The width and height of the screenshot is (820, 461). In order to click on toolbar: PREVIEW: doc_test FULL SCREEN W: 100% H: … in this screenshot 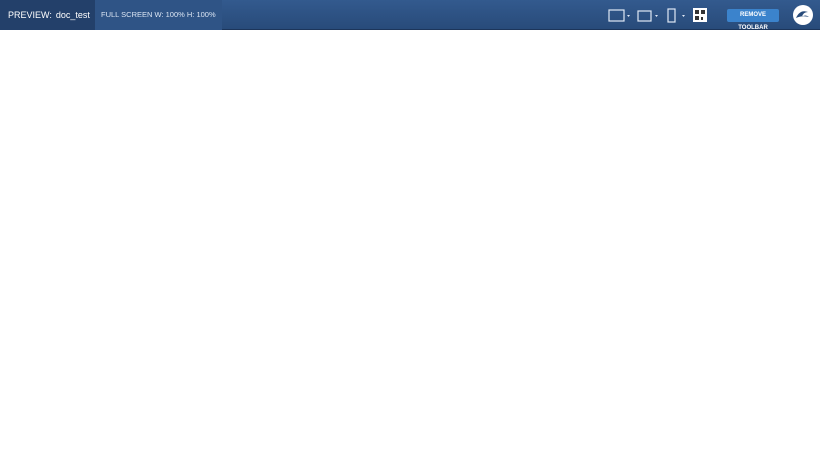, I will do `click(410, 15)`.